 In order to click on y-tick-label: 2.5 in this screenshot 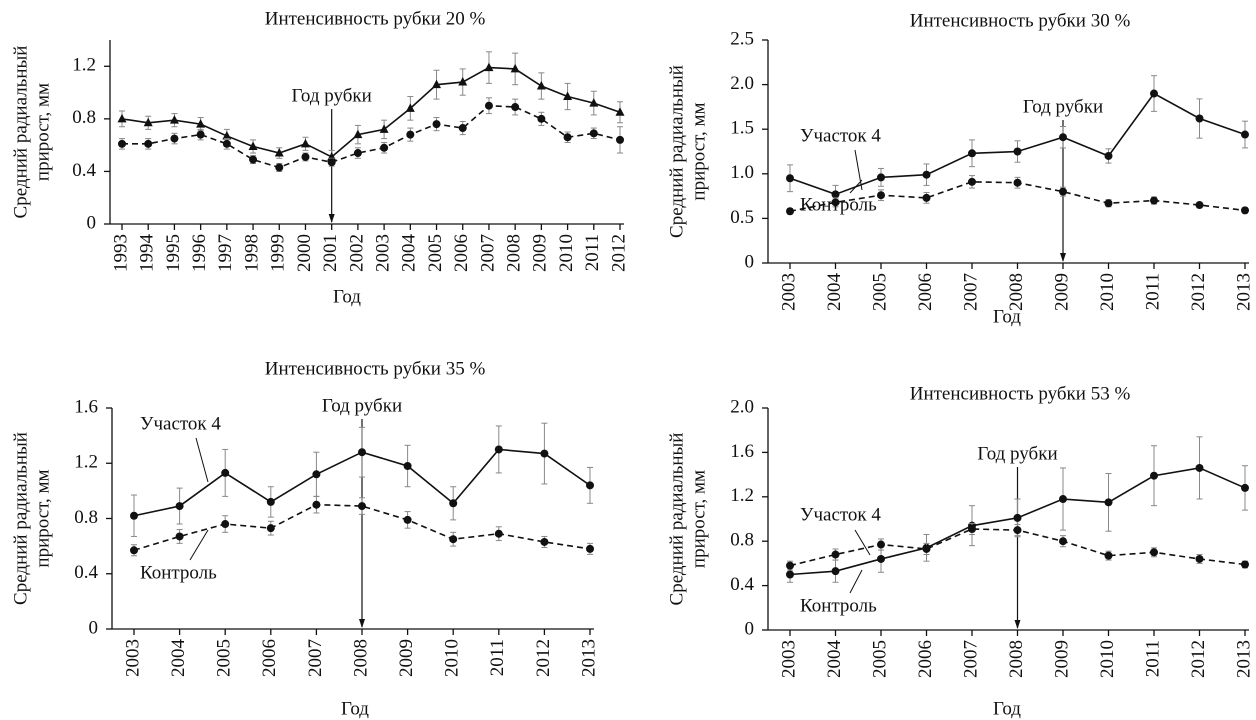, I will do `click(742, 38)`.